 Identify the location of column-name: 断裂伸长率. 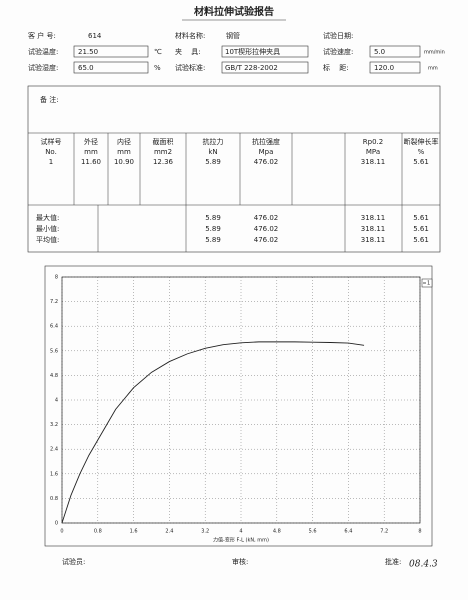
(421, 141).